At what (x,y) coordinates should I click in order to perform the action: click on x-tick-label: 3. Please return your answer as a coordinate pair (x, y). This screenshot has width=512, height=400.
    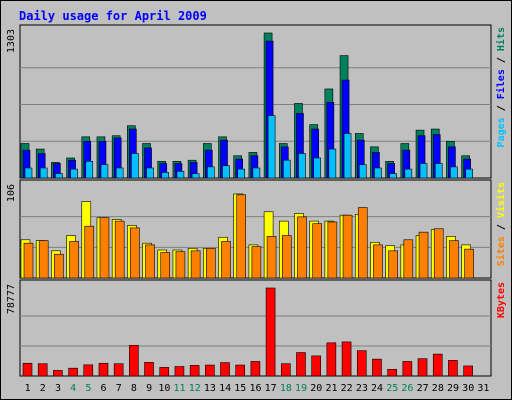
    Looking at the image, I should click on (58, 388).